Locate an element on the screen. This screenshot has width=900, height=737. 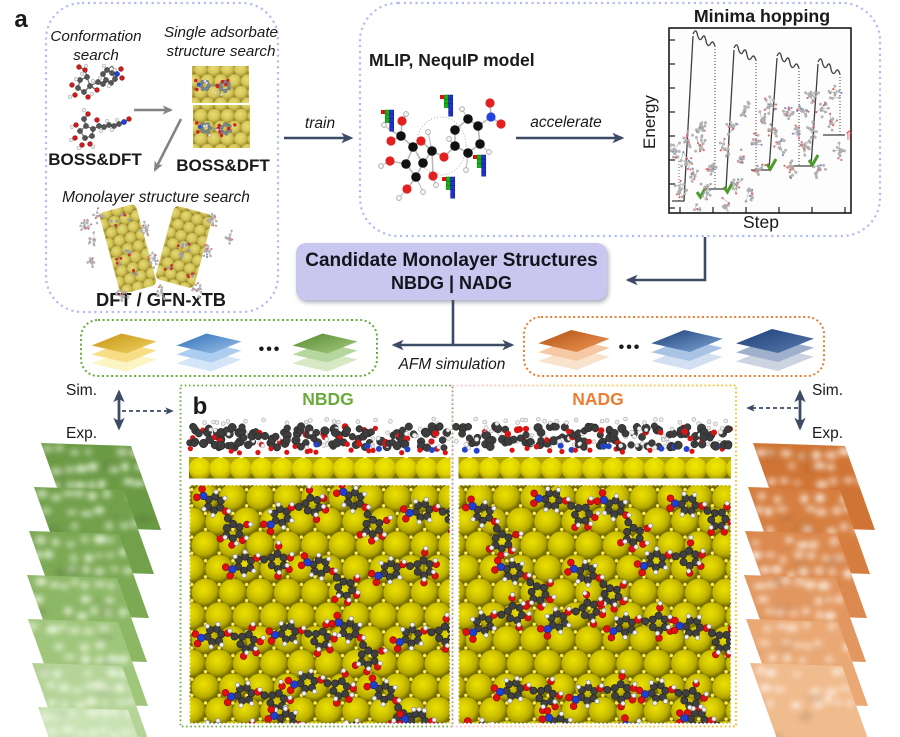
svg-text: NADG is located at coordinates (598, 399).